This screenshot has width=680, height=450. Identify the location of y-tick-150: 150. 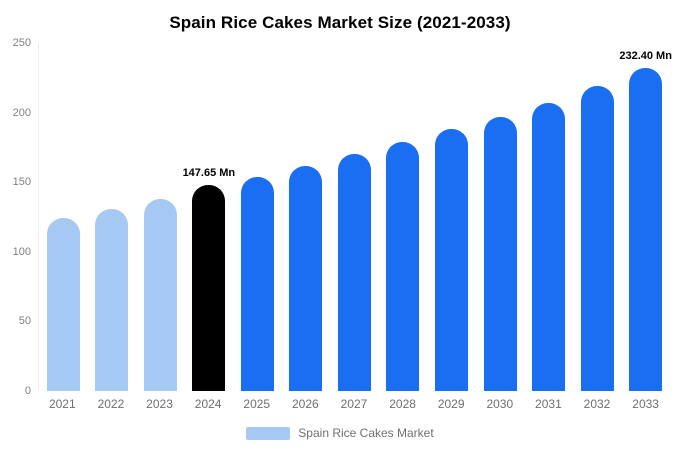
(21, 182).